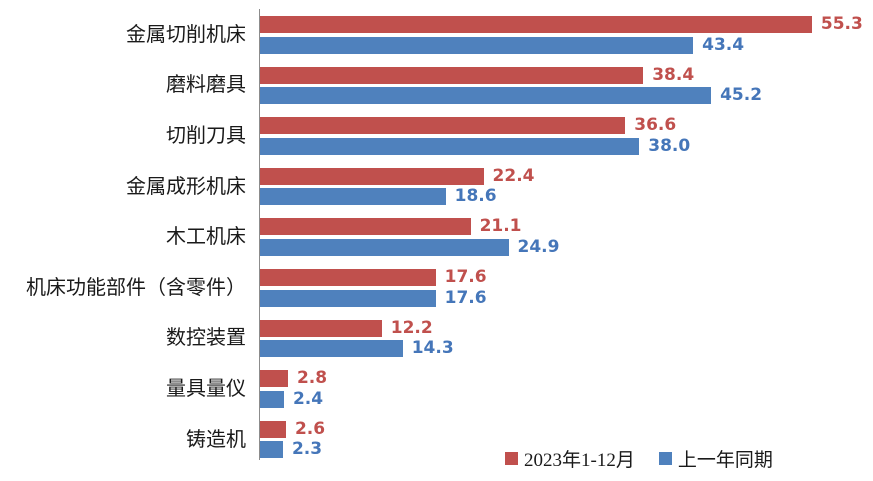 This screenshot has height=481, width=873. Describe the element at coordinates (136, 287) in the screenshot. I see `category-label: 机床功能部件（含零件）` at that location.